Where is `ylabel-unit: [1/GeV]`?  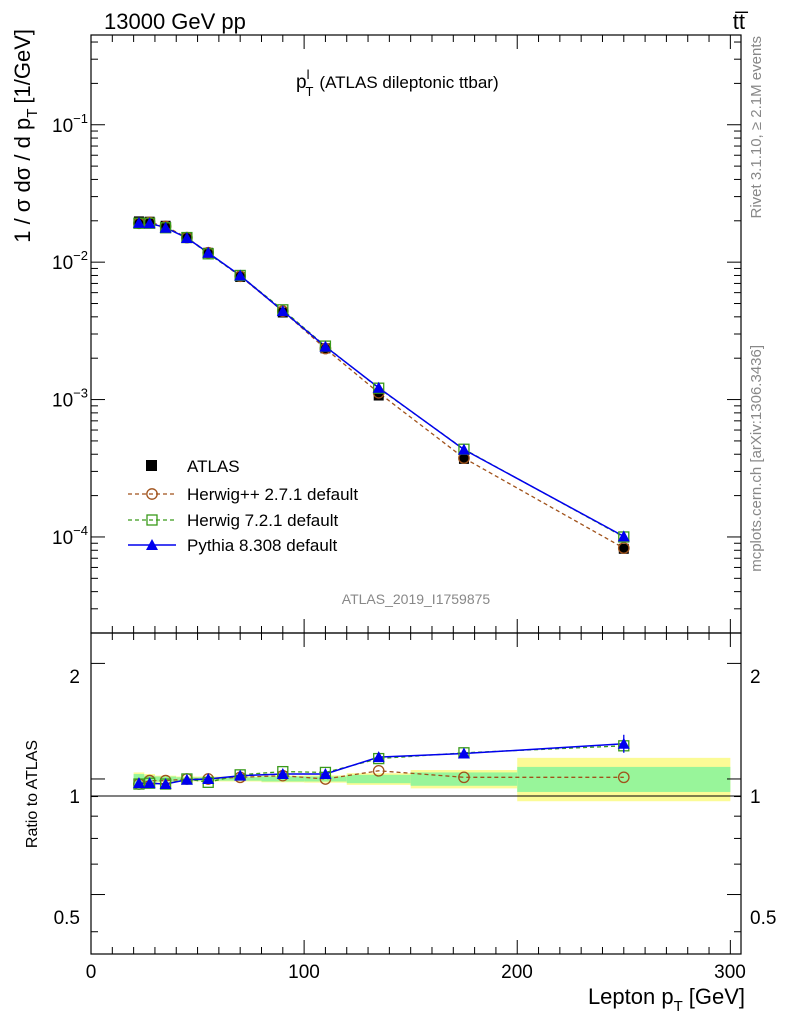
ylabel-unit: [1/GeV] is located at coordinates (22, 66).